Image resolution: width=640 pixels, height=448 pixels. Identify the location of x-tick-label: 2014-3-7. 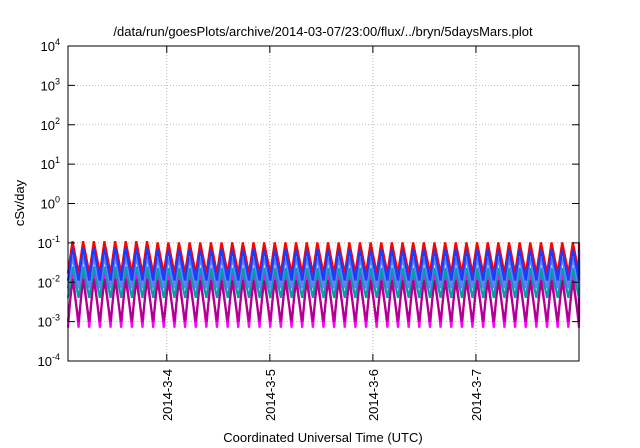
(476, 395).